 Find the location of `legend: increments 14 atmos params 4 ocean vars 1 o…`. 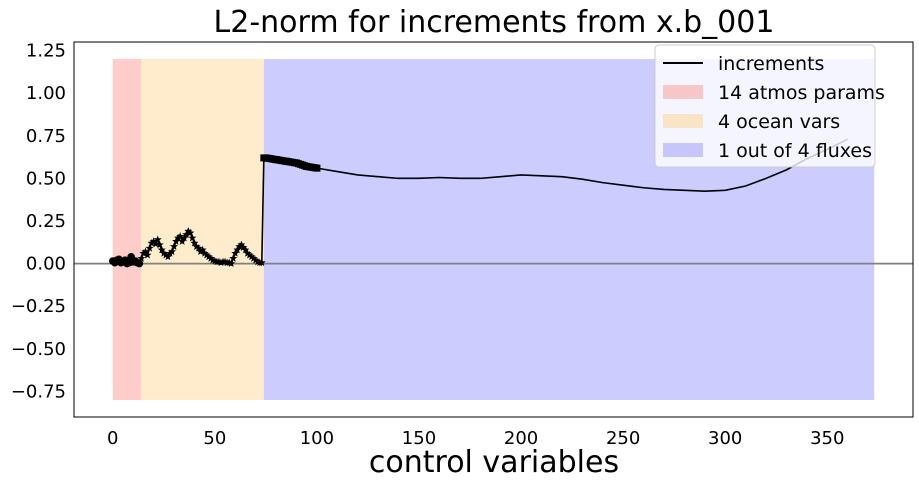

legend: increments 14 atmos params 4 ocean vars 1 o… is located at coordinates (769, 106).